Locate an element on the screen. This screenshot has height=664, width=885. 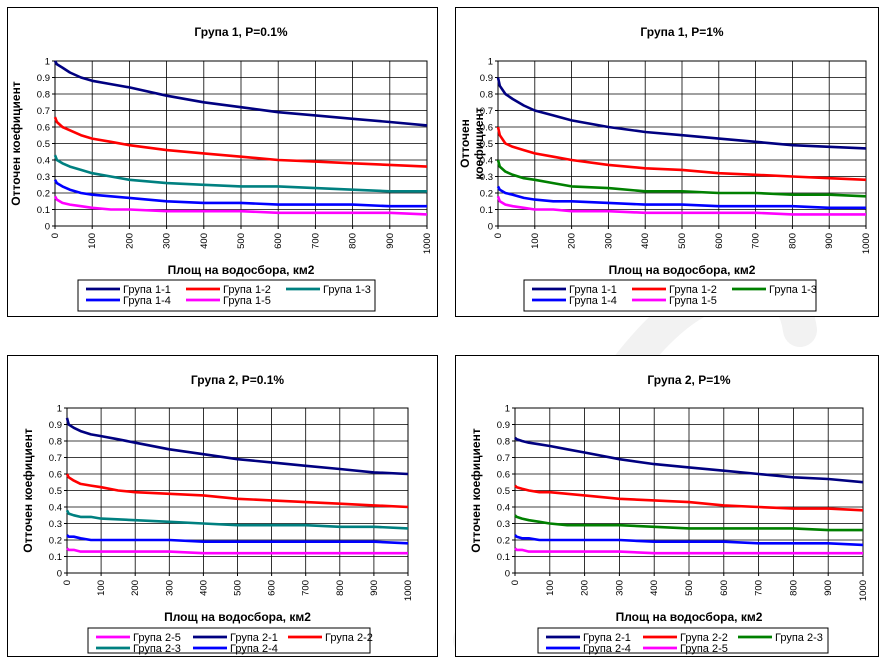
x-tick-label: 700 is located at coordinates (756, 241).